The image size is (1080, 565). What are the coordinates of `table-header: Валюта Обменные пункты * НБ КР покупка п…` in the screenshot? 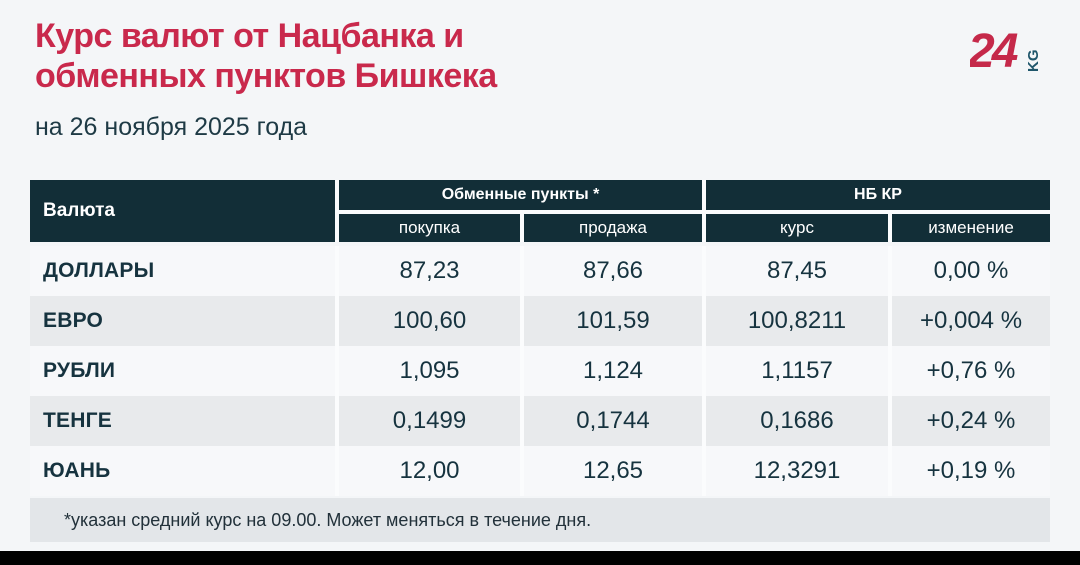 It's located at (540, 211).